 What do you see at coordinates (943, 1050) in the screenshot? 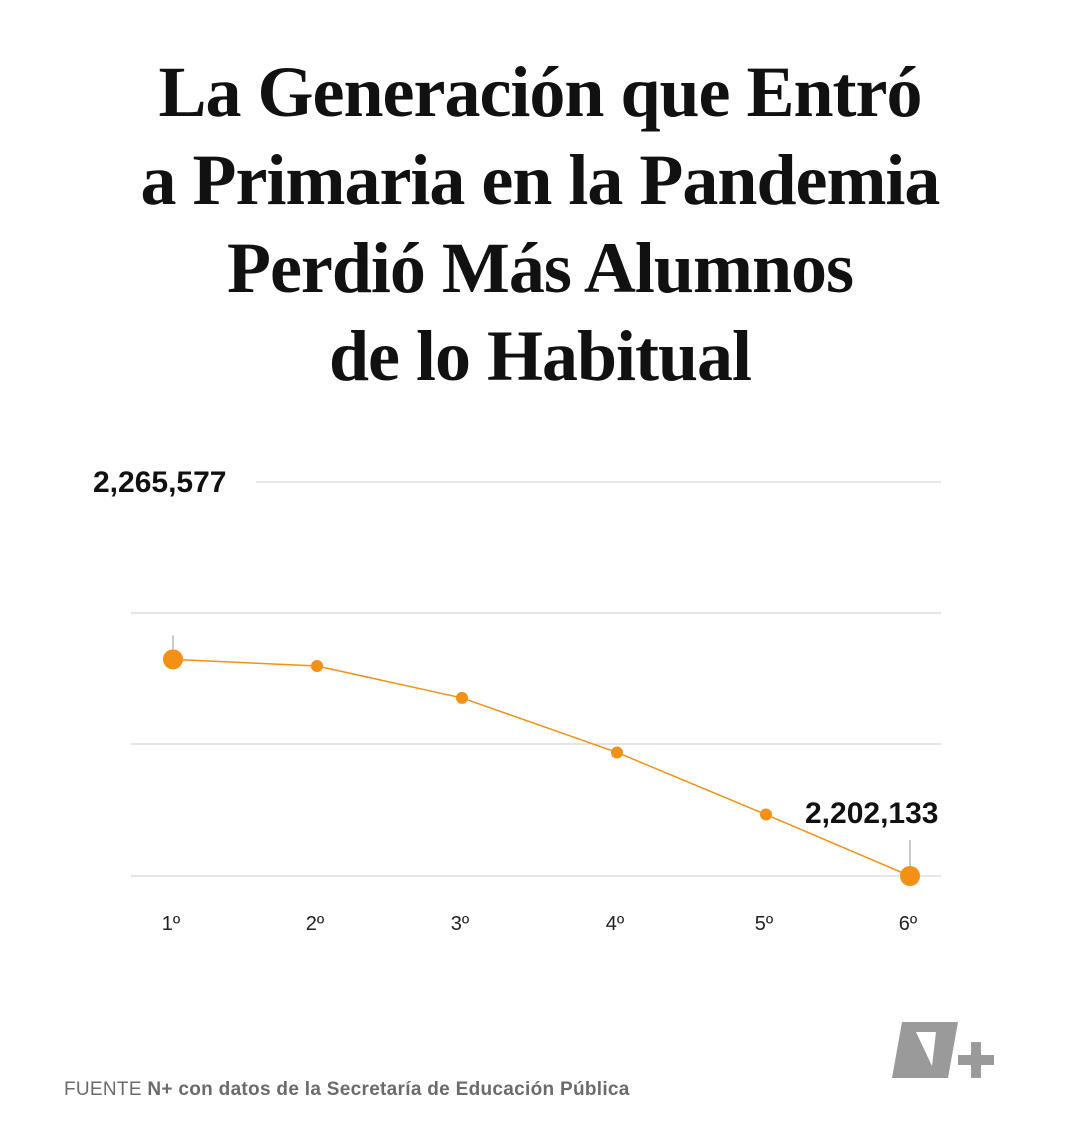
I see `nplus-logo` at bounding box center [943, 1050].